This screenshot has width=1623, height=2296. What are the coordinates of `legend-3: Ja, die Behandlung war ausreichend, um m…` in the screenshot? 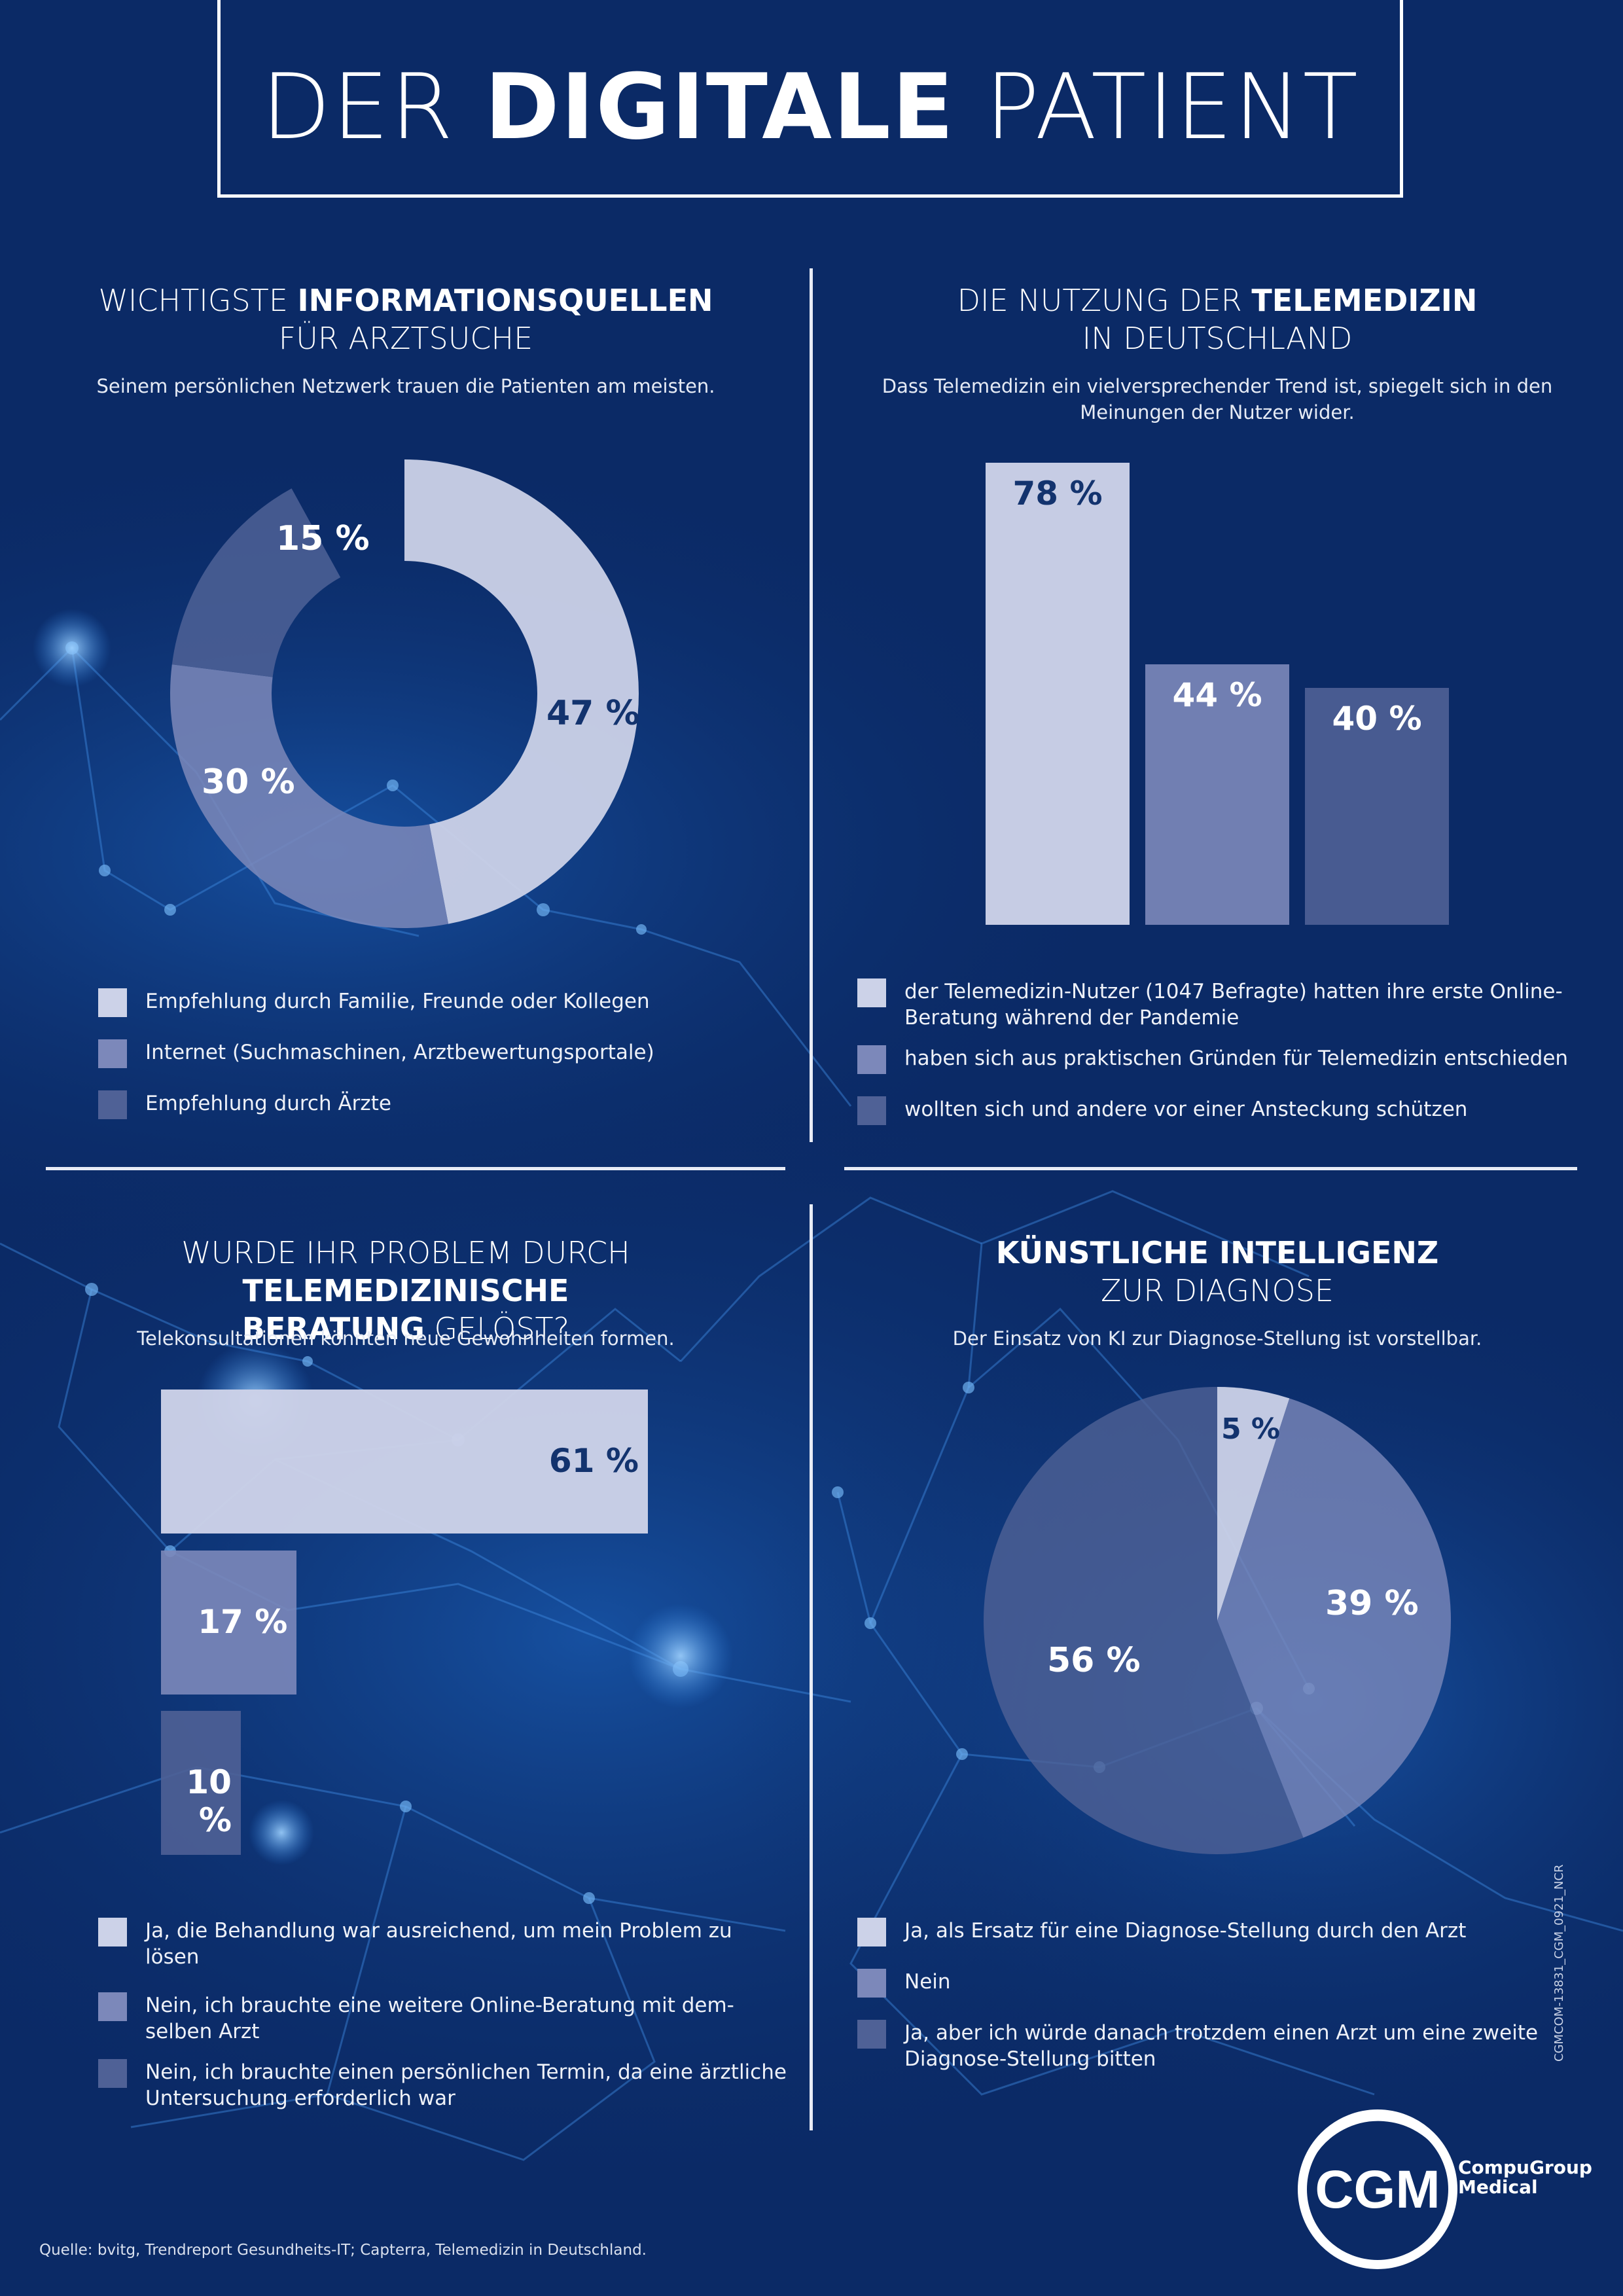 It's located at (445, 2014).